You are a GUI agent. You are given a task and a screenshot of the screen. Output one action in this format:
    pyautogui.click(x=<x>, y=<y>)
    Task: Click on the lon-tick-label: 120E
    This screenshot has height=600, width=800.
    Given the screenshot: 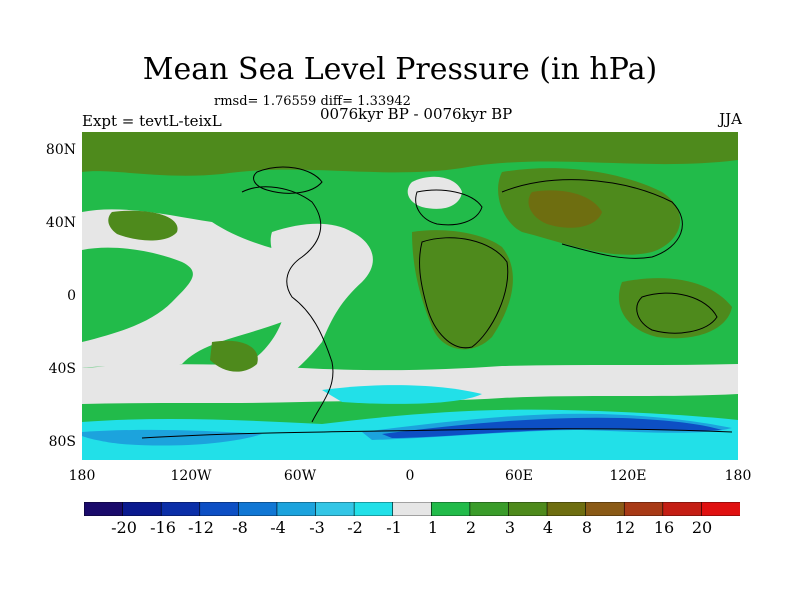 What is the action you would take?
    pyautogui.click(x=628, y=476)
    